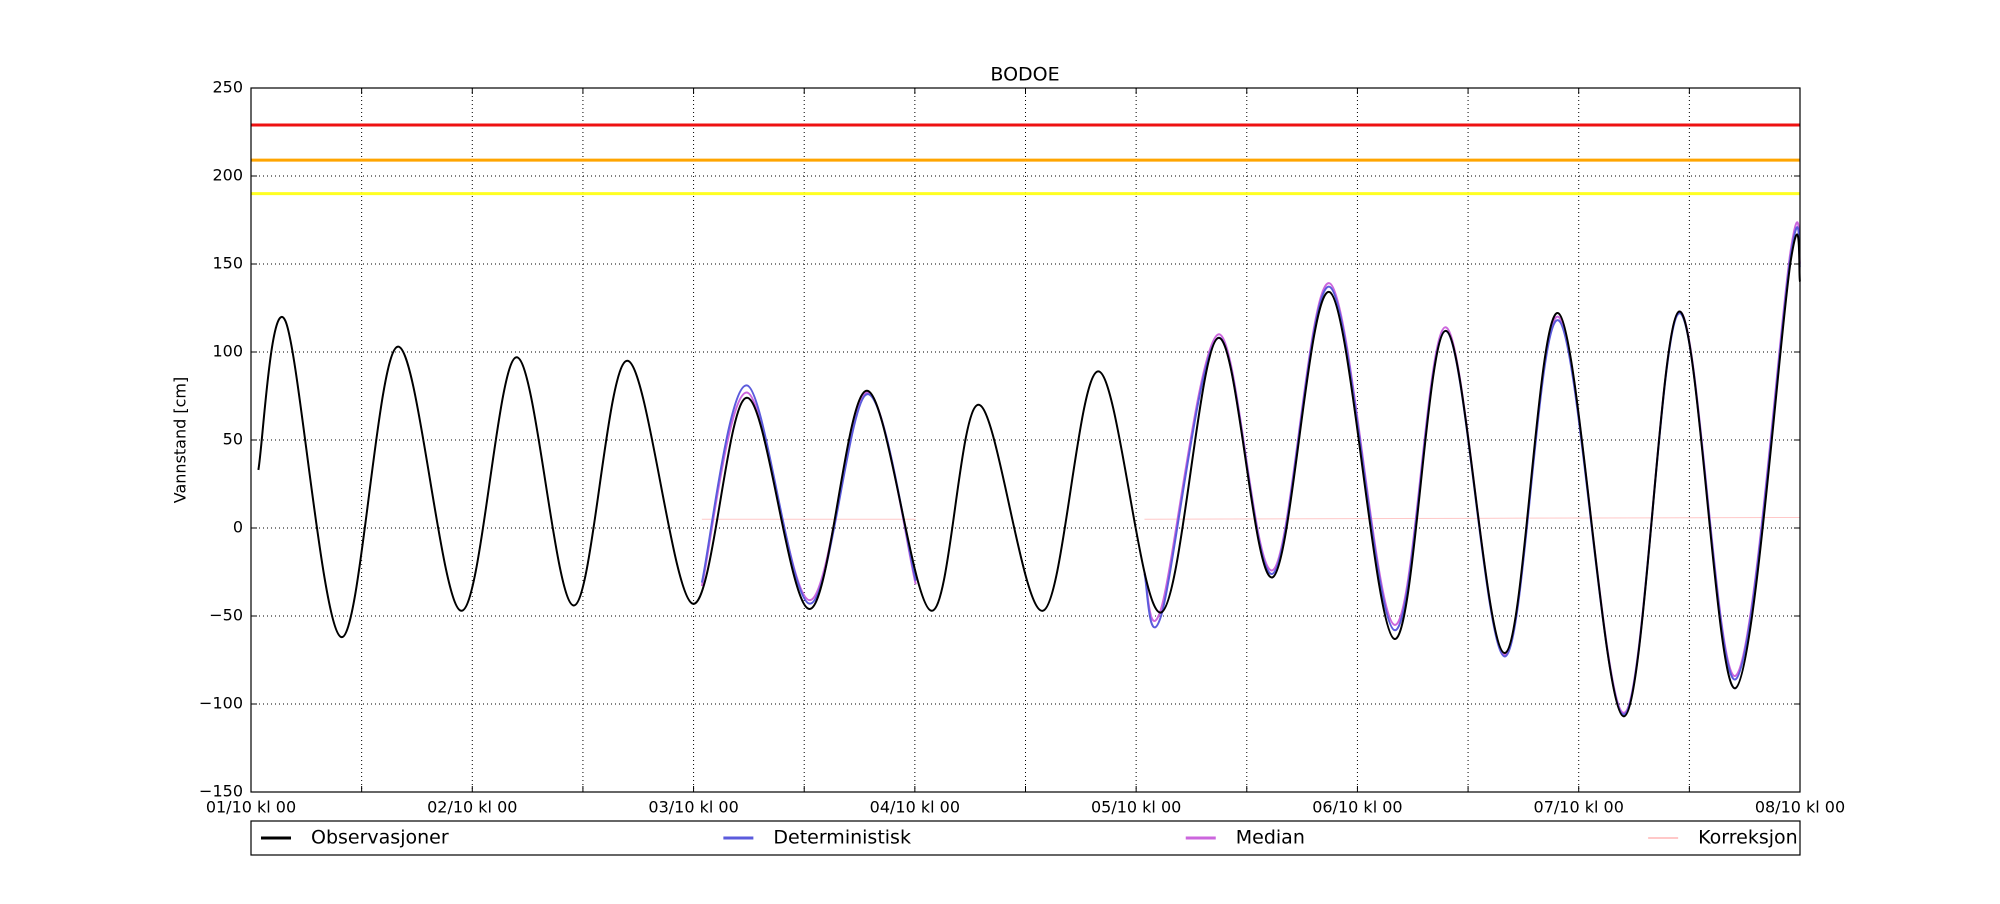  What do you see at coordinates (251, 807) in the screenshot?
I see `x-tick-label: 01/10 kl 00` at bounding box center [251, 807].